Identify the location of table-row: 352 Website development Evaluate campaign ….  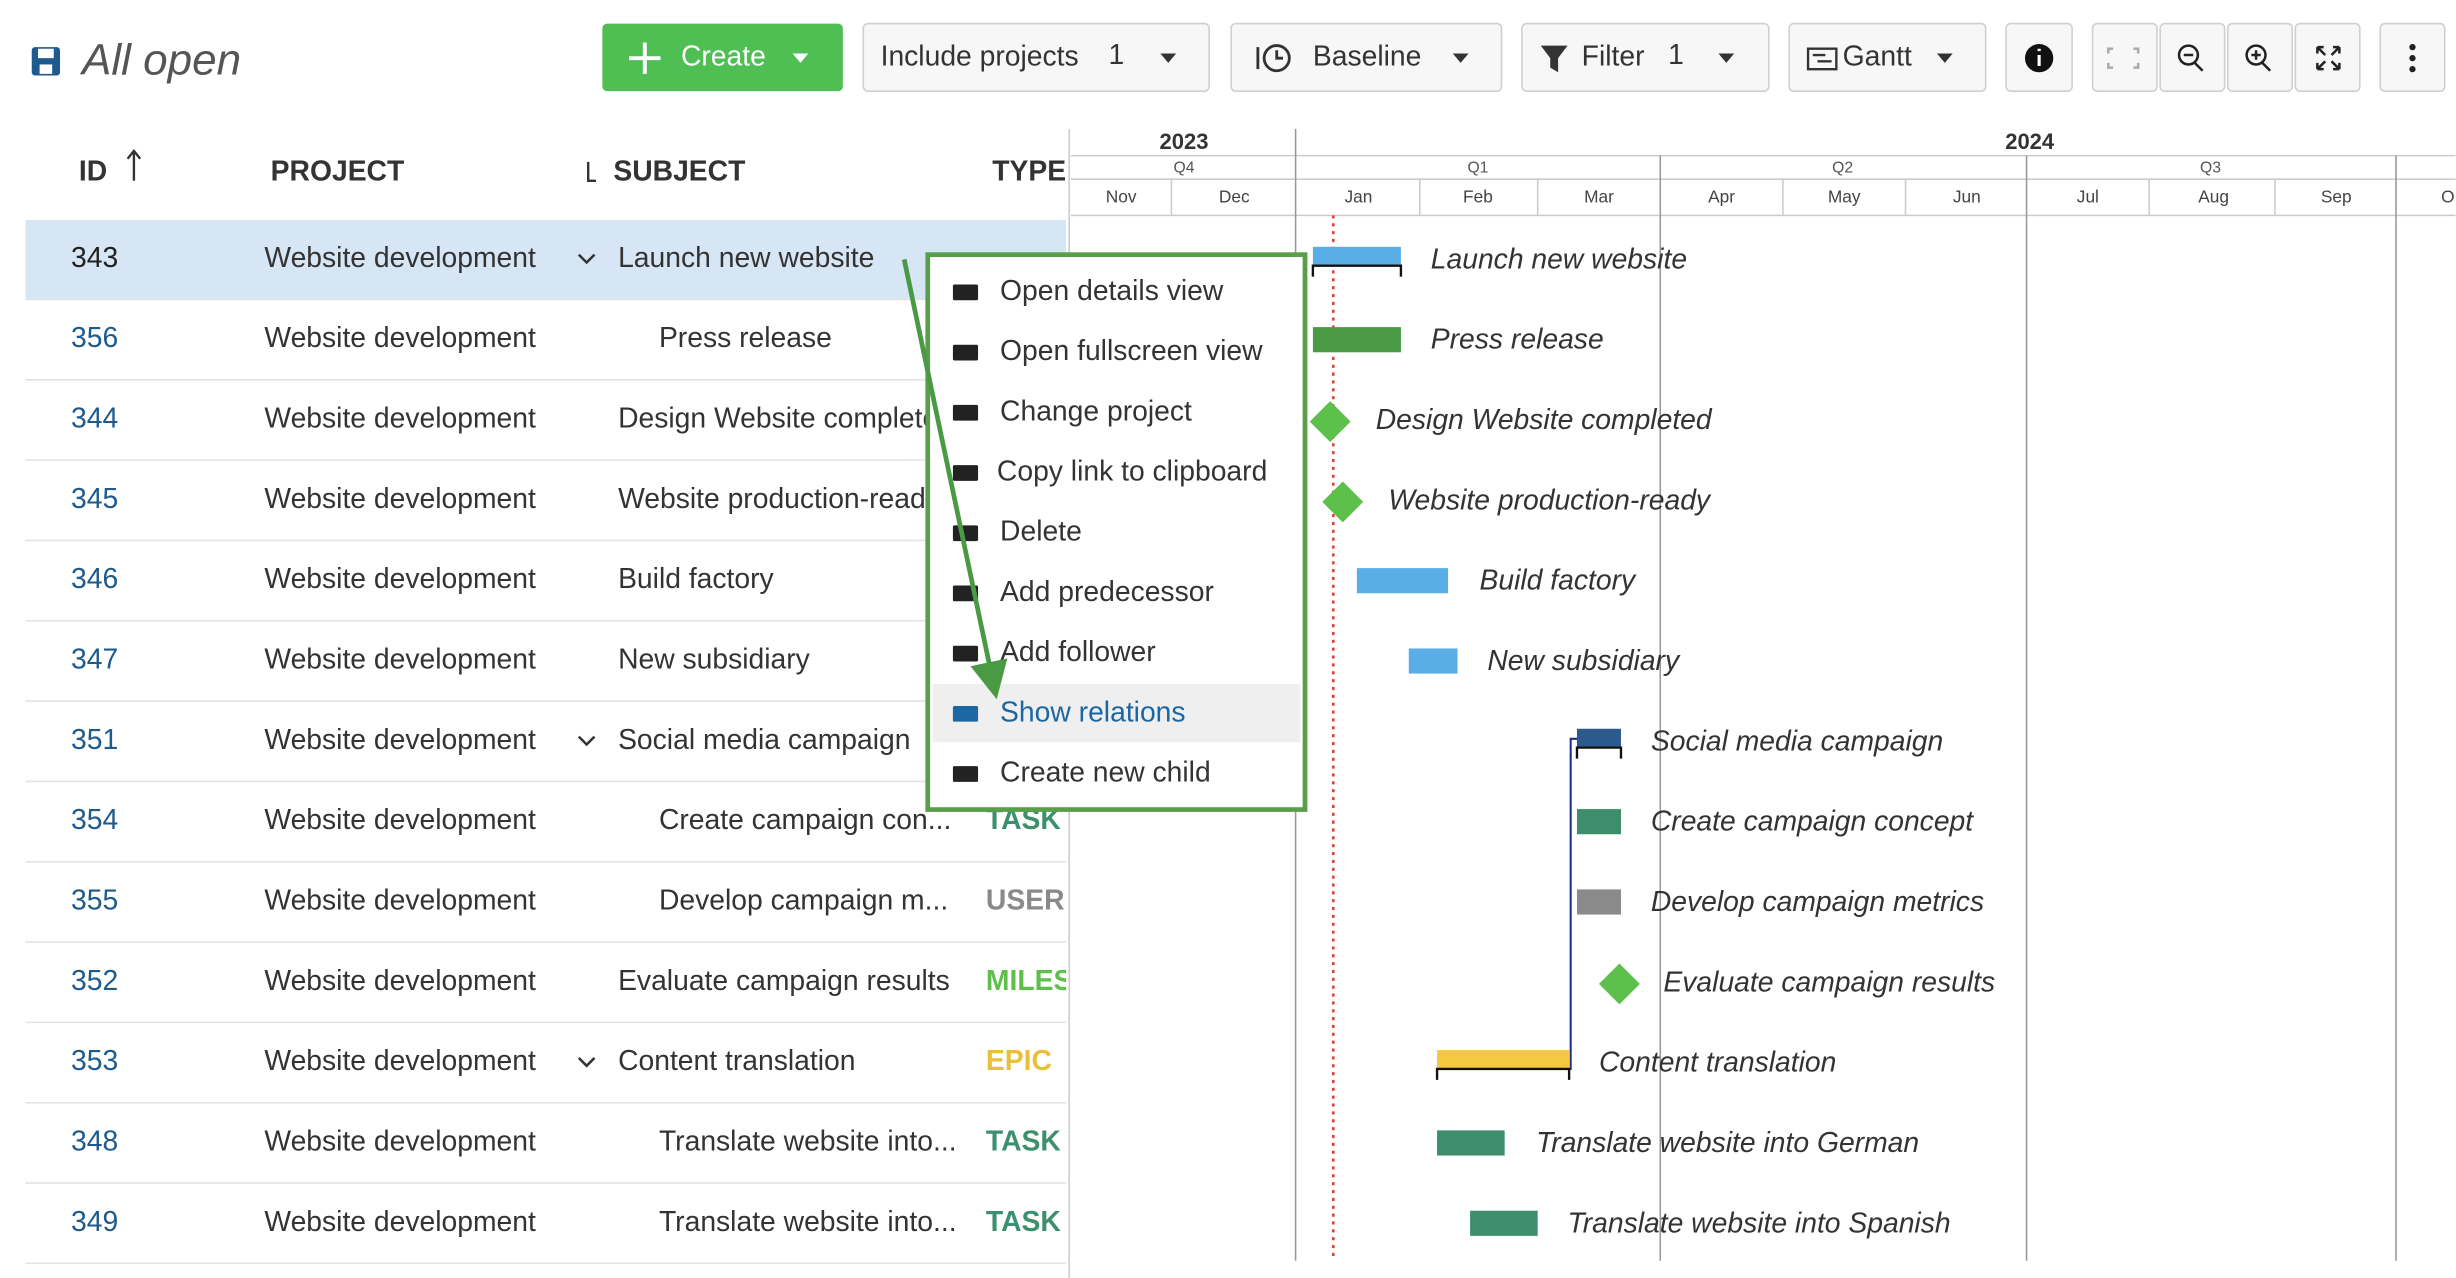
(548, 994).